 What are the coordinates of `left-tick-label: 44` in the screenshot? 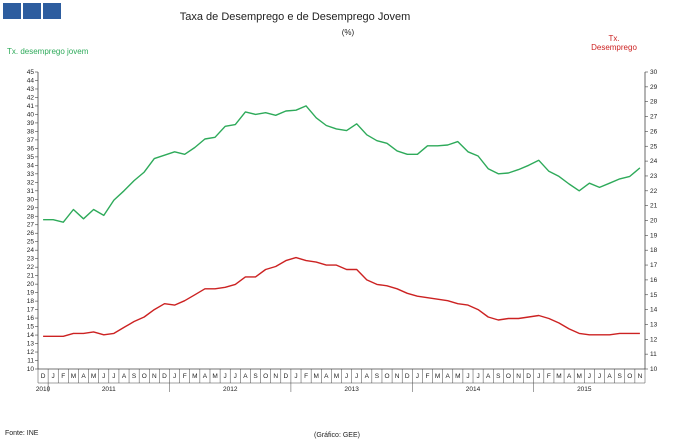 It's located at (31, 80).